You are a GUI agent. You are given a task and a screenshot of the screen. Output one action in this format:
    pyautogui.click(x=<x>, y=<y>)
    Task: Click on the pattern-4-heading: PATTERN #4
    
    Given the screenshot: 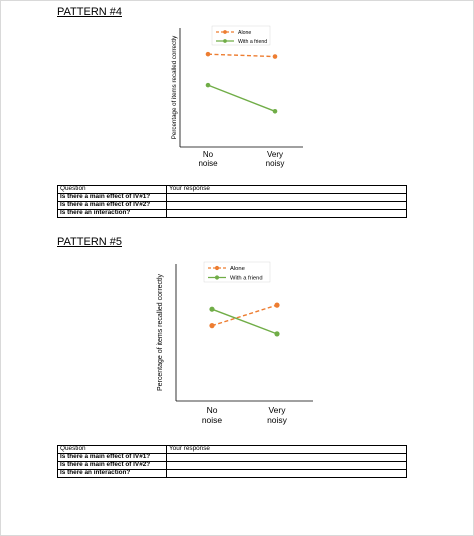 What is the action you would take?
    pyautogui.click(x=89, y=12)
    